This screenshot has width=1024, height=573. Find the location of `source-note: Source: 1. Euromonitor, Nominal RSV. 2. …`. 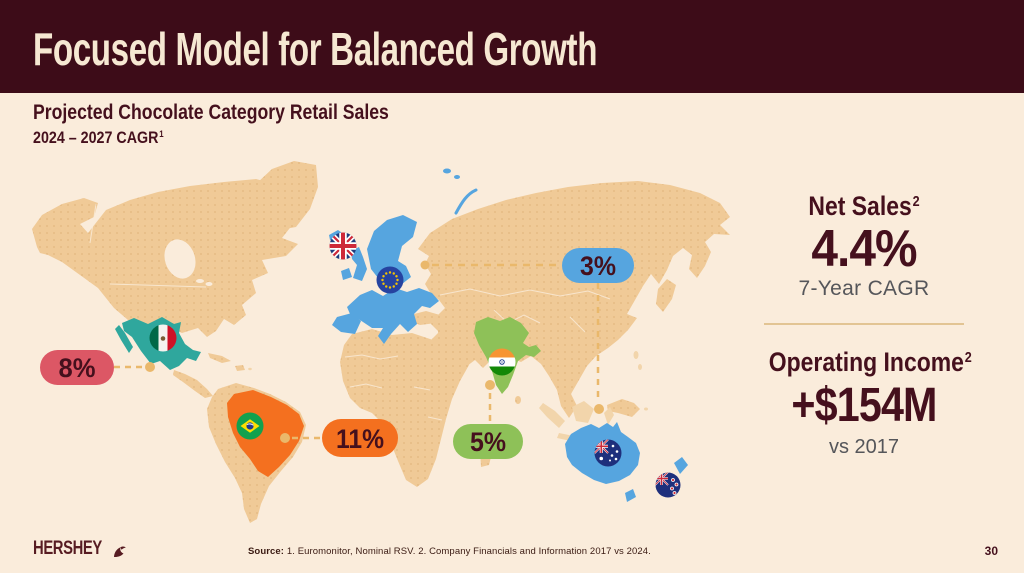

source-note: Source: 1. Euromonitor, Nominal RSV. 2. … is located at coordinates (449, 551).